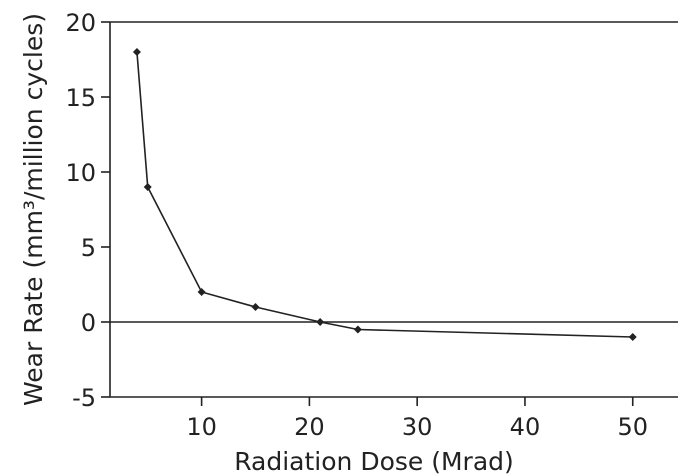 The height and width of the screenshot is (476, 678). I want to click on x-axis-title: Radiation Dose (Mrad), so click(374, 461).